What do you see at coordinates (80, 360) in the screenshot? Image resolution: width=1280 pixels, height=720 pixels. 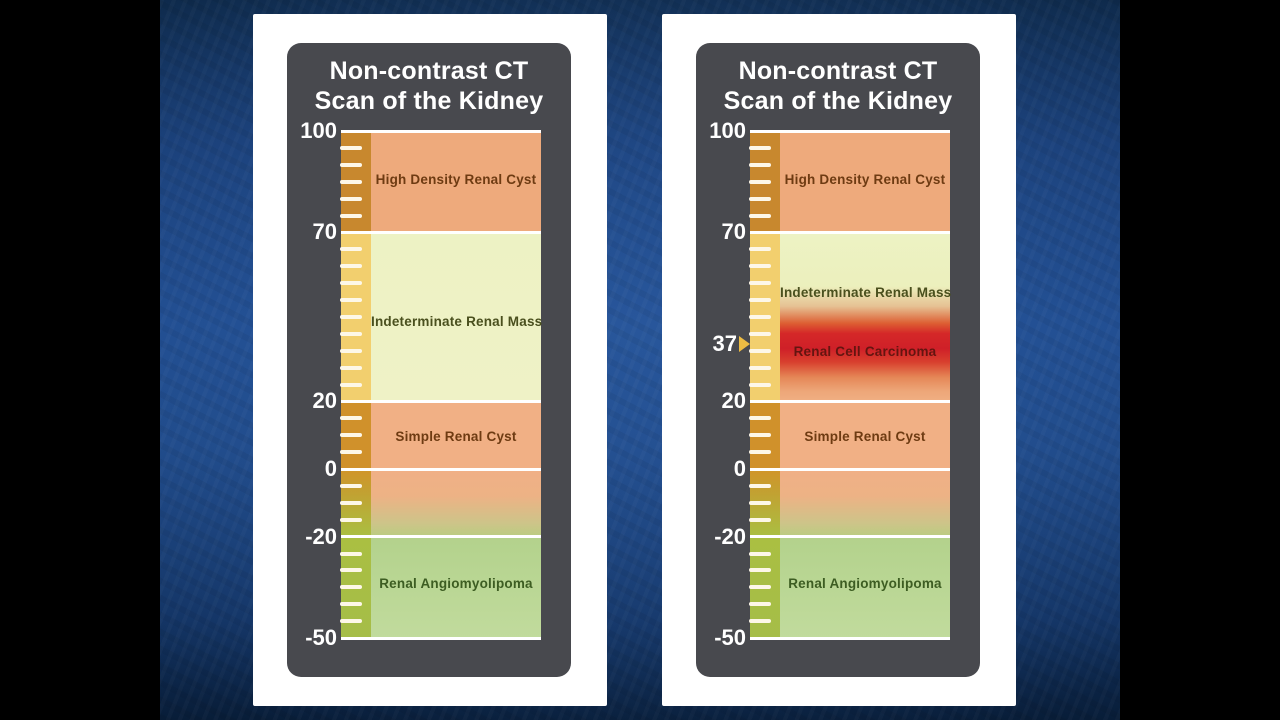 I see `letterbox-left` at bounding box center [80, 360].